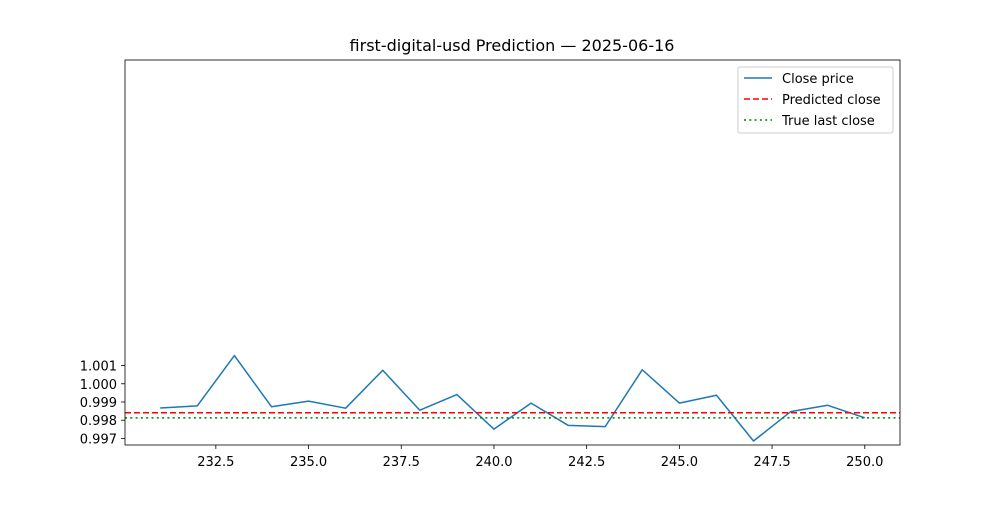  What do you see at coordinates (493, 462) in the screenshot?
I see `x-tick-label: 240.0` at bounding box center [493, 462].